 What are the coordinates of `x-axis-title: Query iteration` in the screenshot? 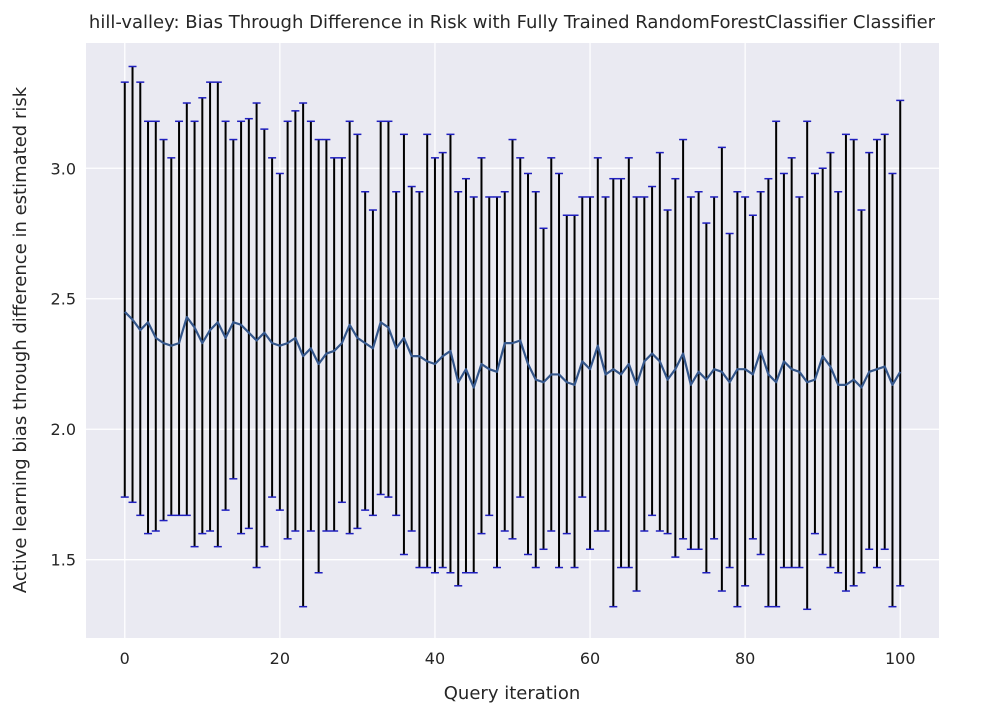 It's located at (512, 693).